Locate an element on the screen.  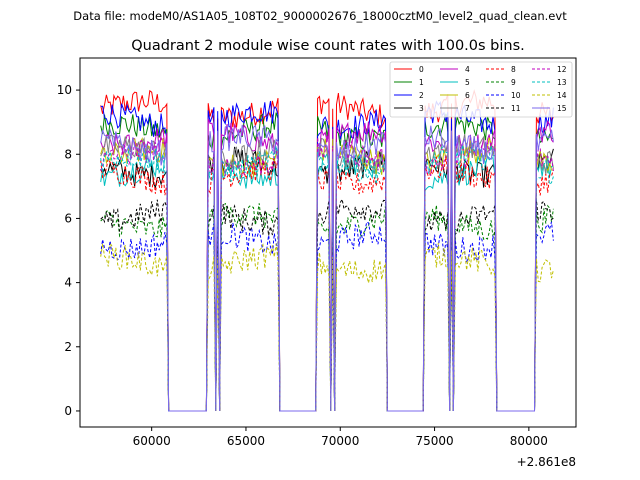
legend-label-10: 10 is located at coordinates (516, 95).